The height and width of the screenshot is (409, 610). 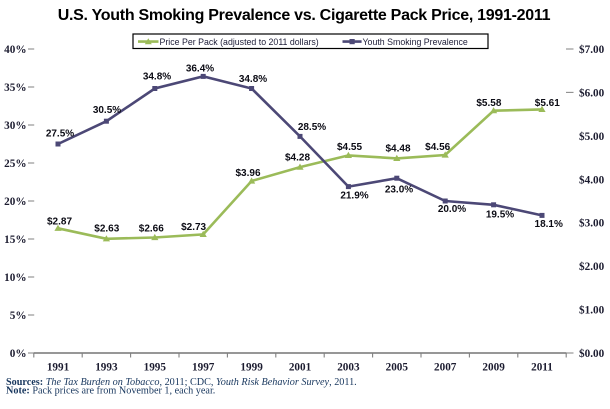 I want to click on svg-text: 25%, so click(x=15, y=164).